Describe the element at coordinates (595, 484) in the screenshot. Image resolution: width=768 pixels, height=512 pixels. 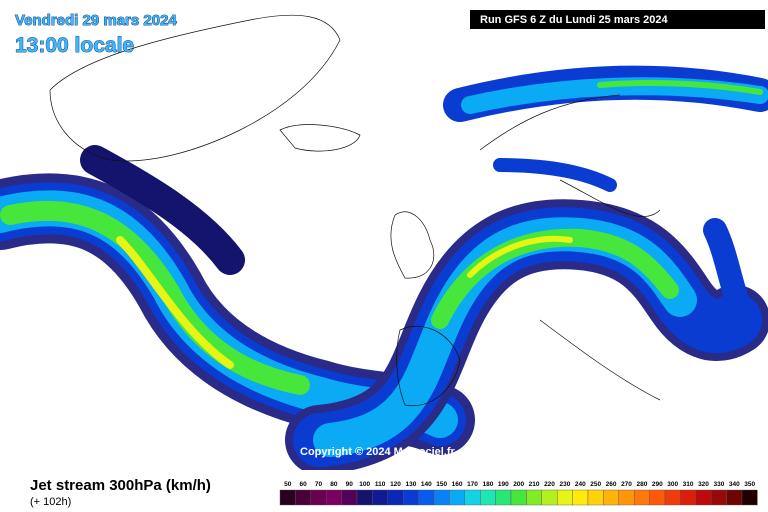
I see `legend-label: 250` at that location.